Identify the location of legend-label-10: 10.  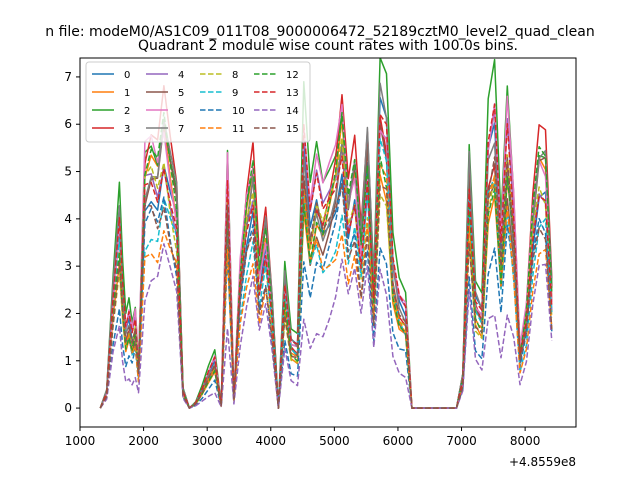
(238, 111).